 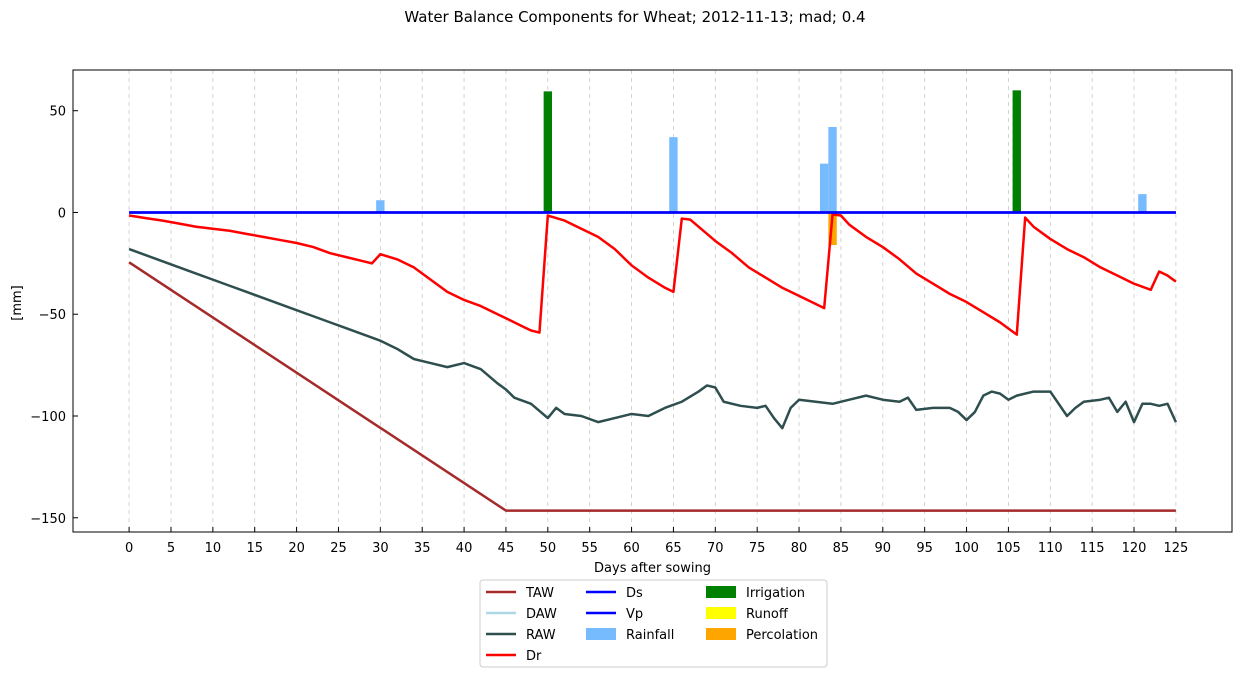 What do you see at coordinates (673, 548) in the screenshot?
I see `x-tick-label: 65` at bounding box center [673, 548].